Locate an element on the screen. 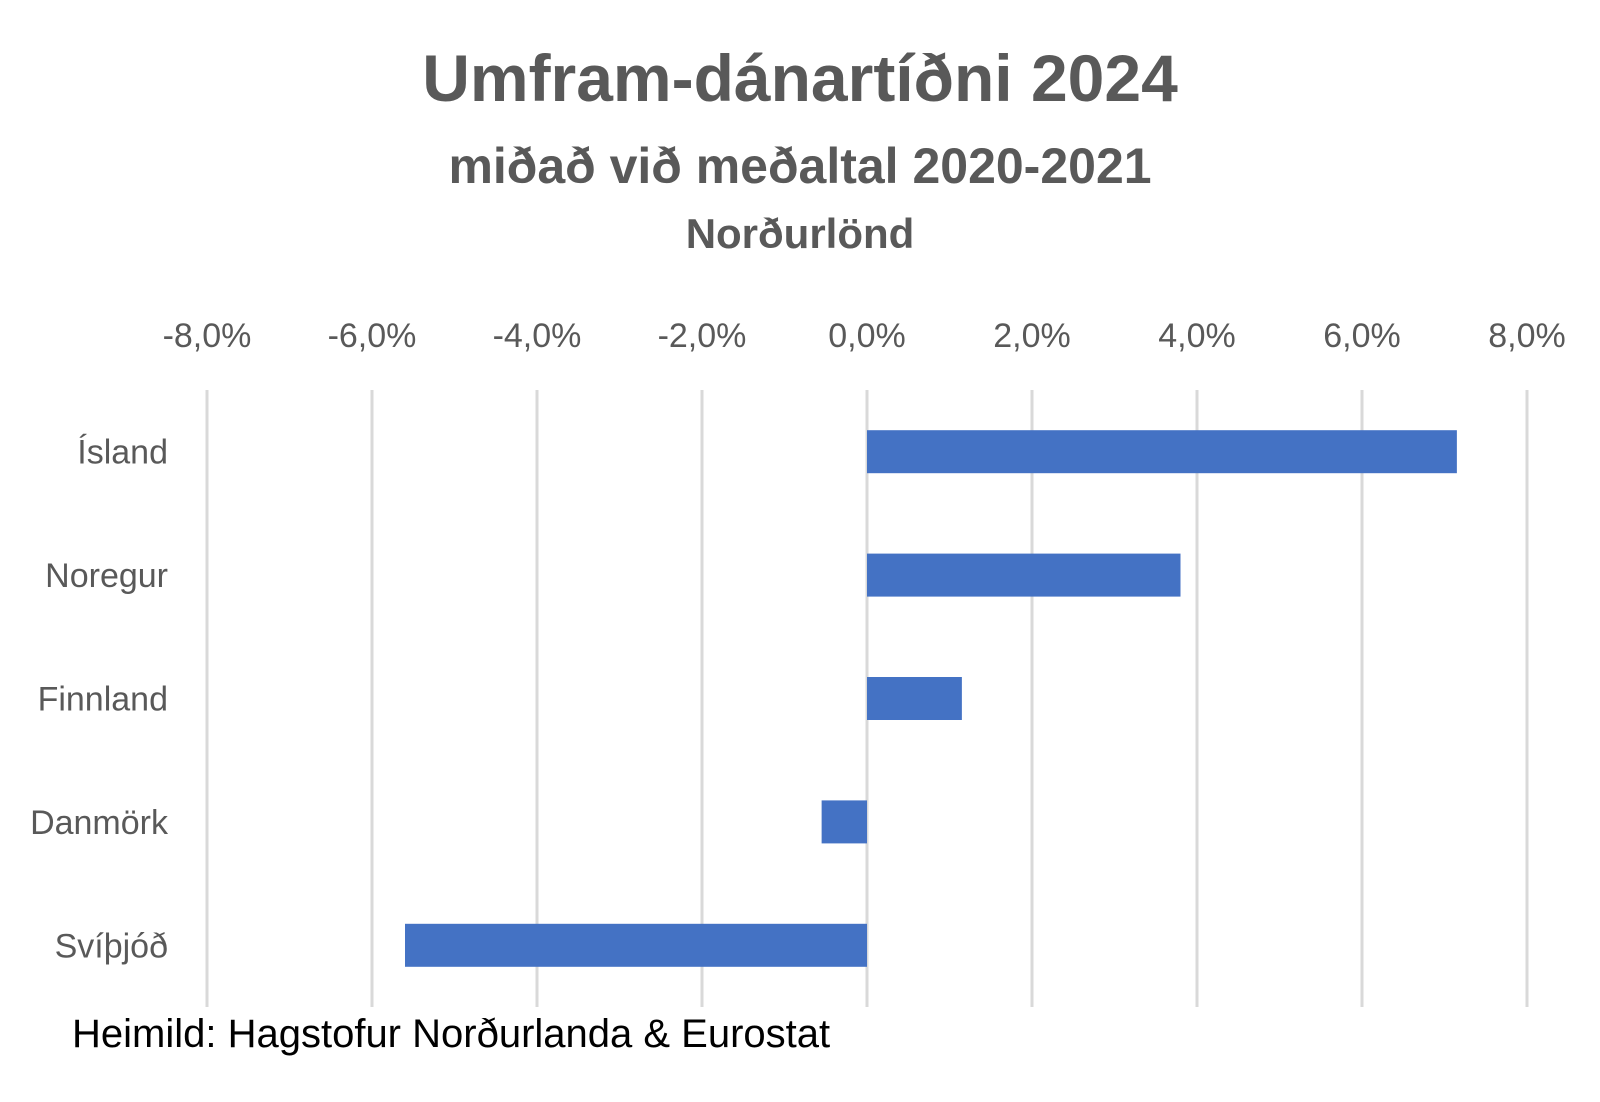 The height and width of the screenshot is (1102, 1600). x-tick-label: 2,0% is located at coordinates (1032, 336).